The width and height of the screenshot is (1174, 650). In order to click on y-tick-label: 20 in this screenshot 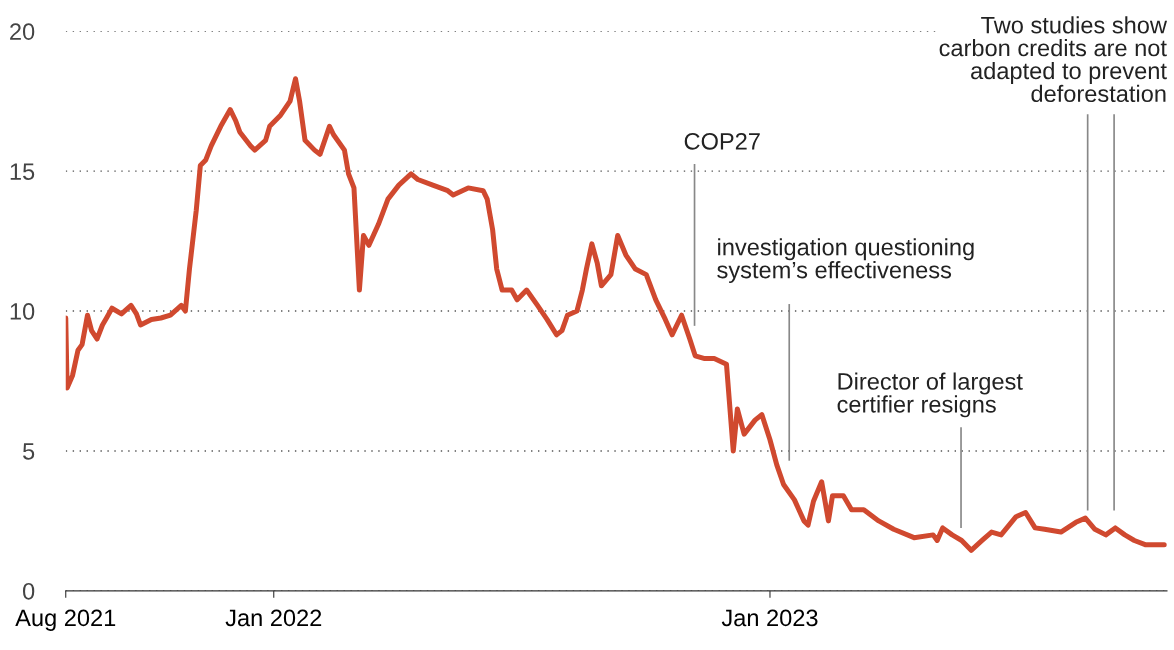, I will do `click(22, 31)`.